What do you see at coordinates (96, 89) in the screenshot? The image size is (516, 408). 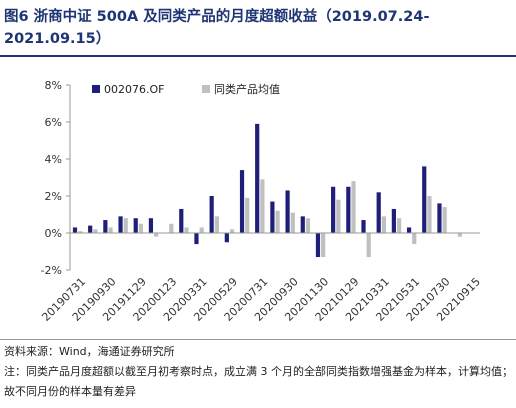 I see `legend-swatch-fund` at bounding box center [96, 89].